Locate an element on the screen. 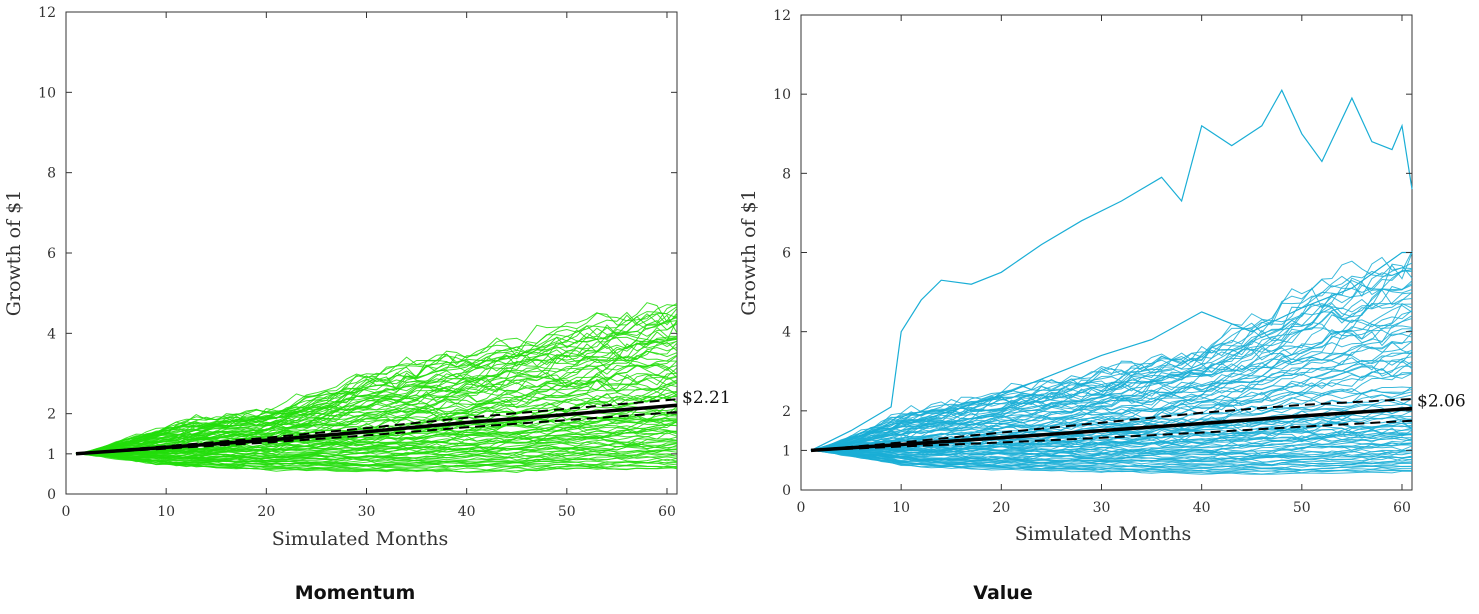 Image resolution: width=1479 pixels, height=614 pixels. momentum-caption: Momentum is located at coordinates (355, 593).